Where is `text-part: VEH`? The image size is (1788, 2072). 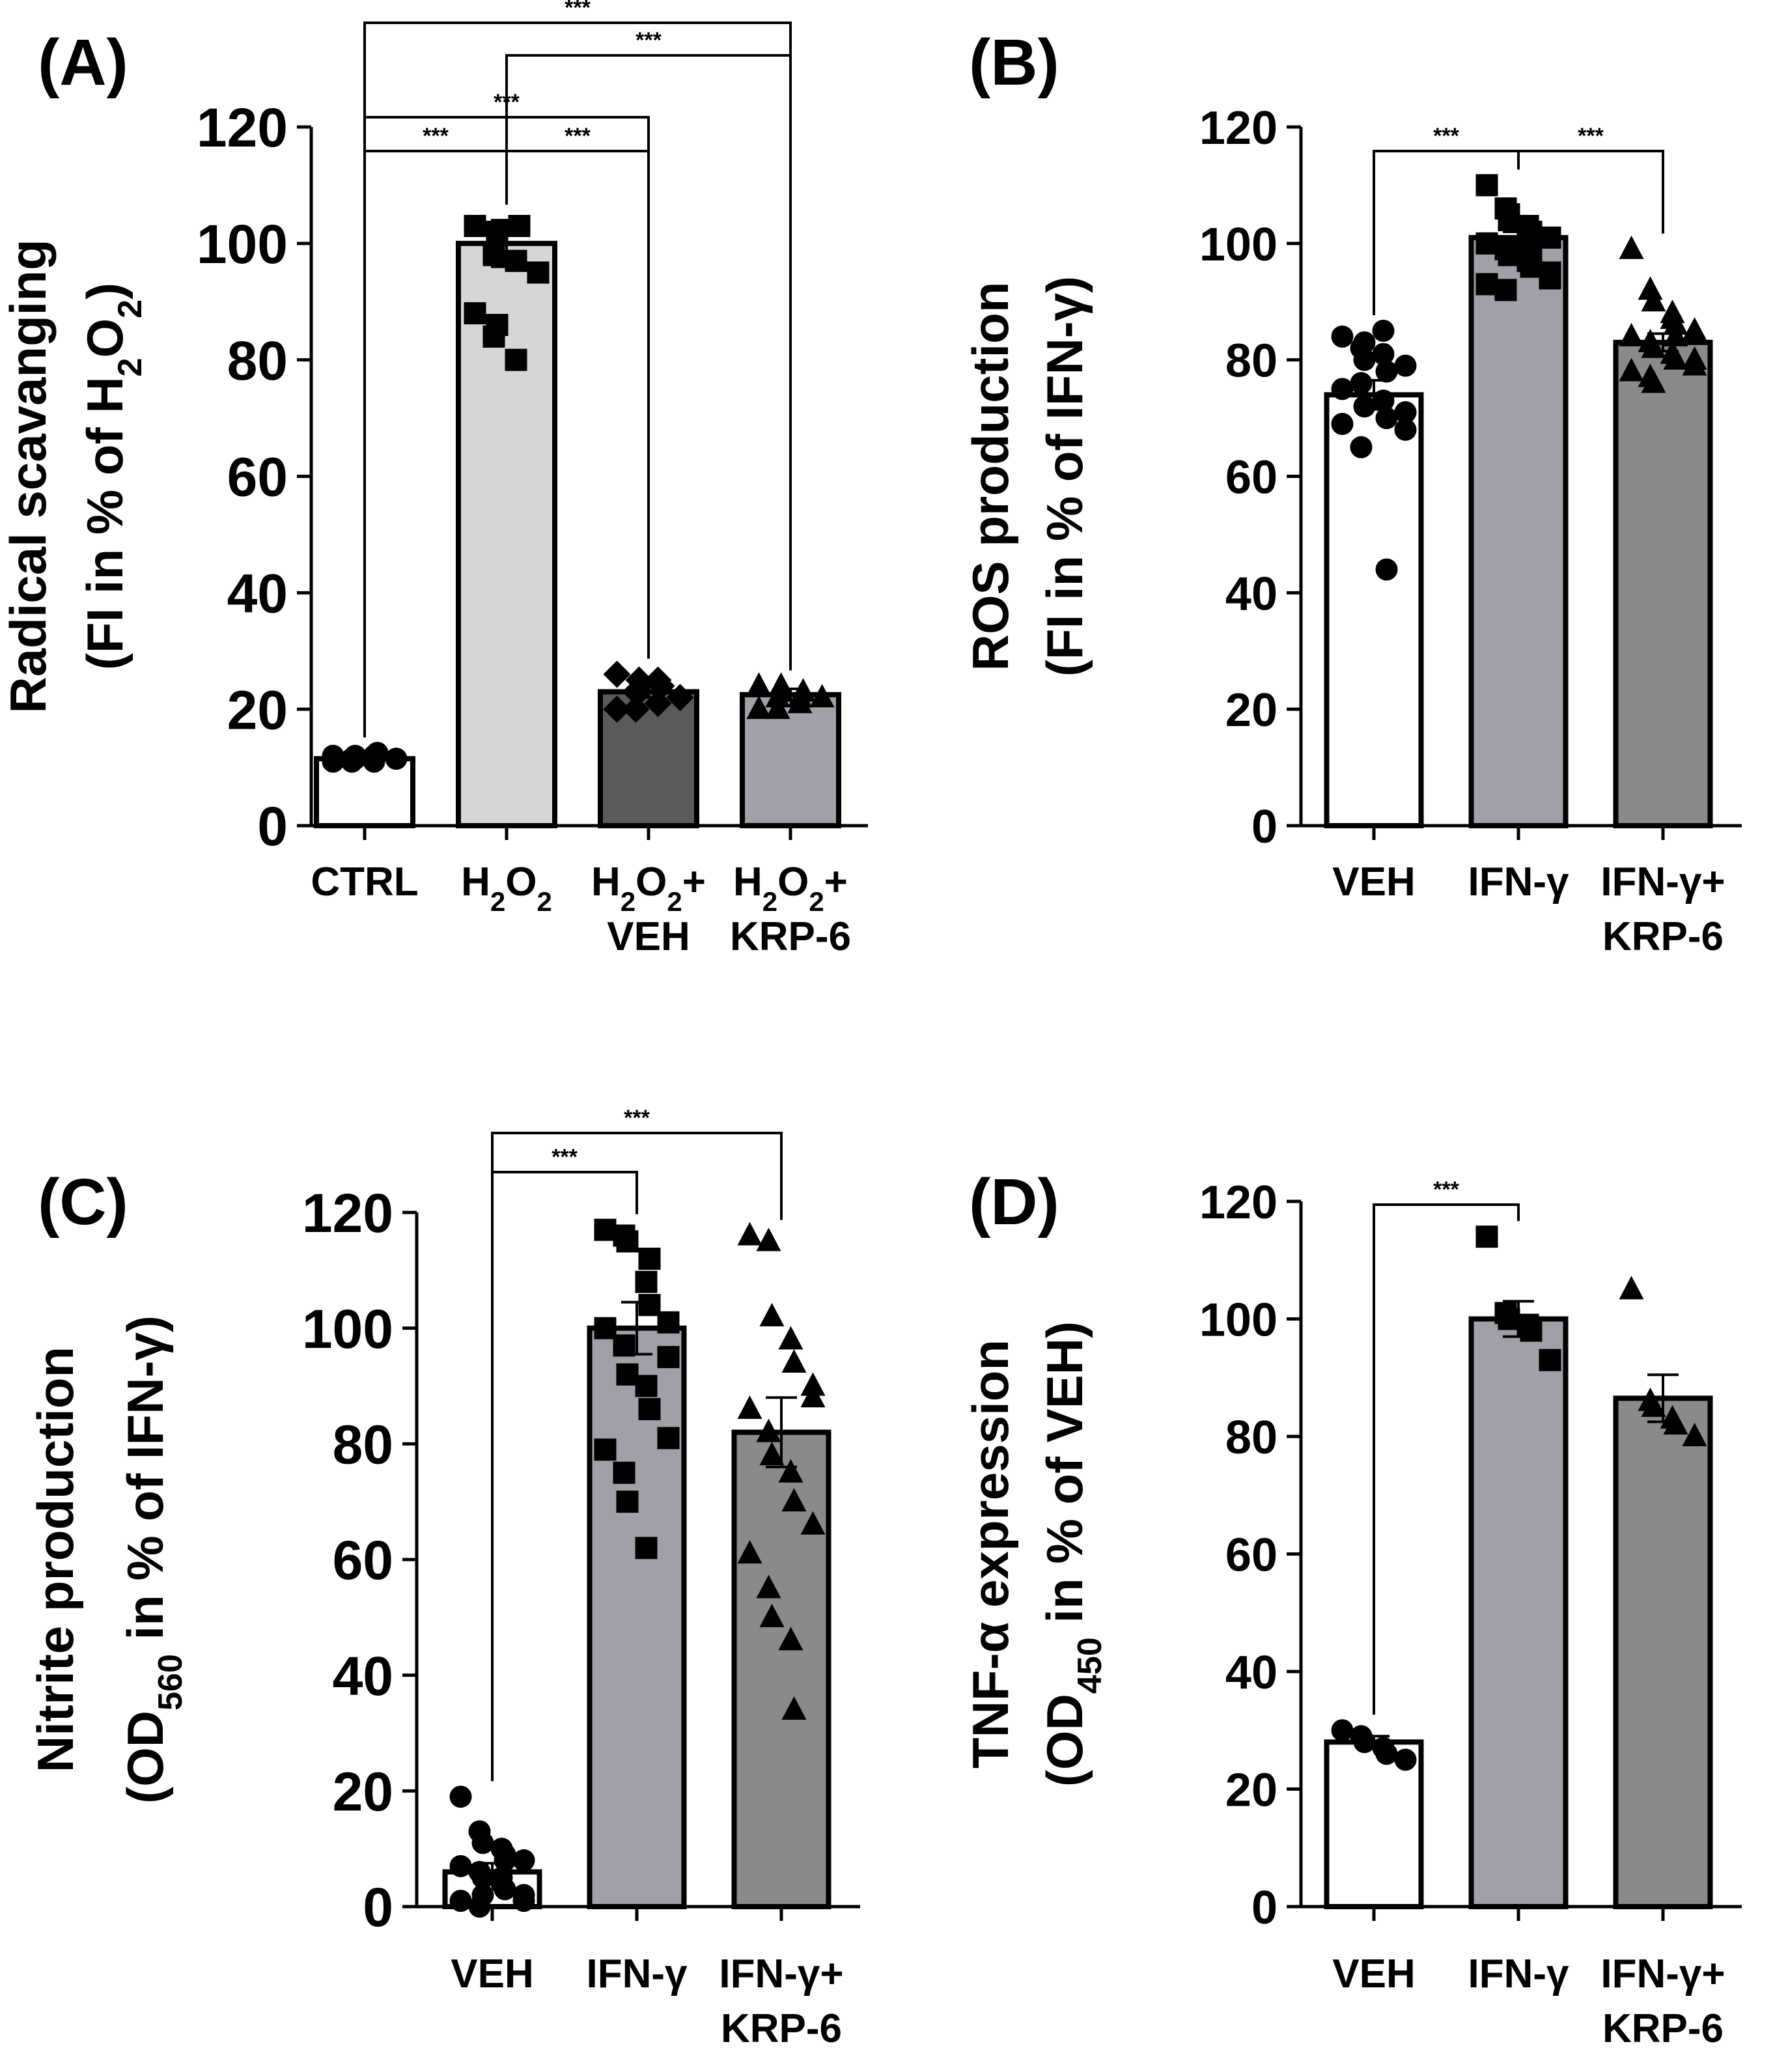
text-part: VEH is located at coordinates (492, 1974).